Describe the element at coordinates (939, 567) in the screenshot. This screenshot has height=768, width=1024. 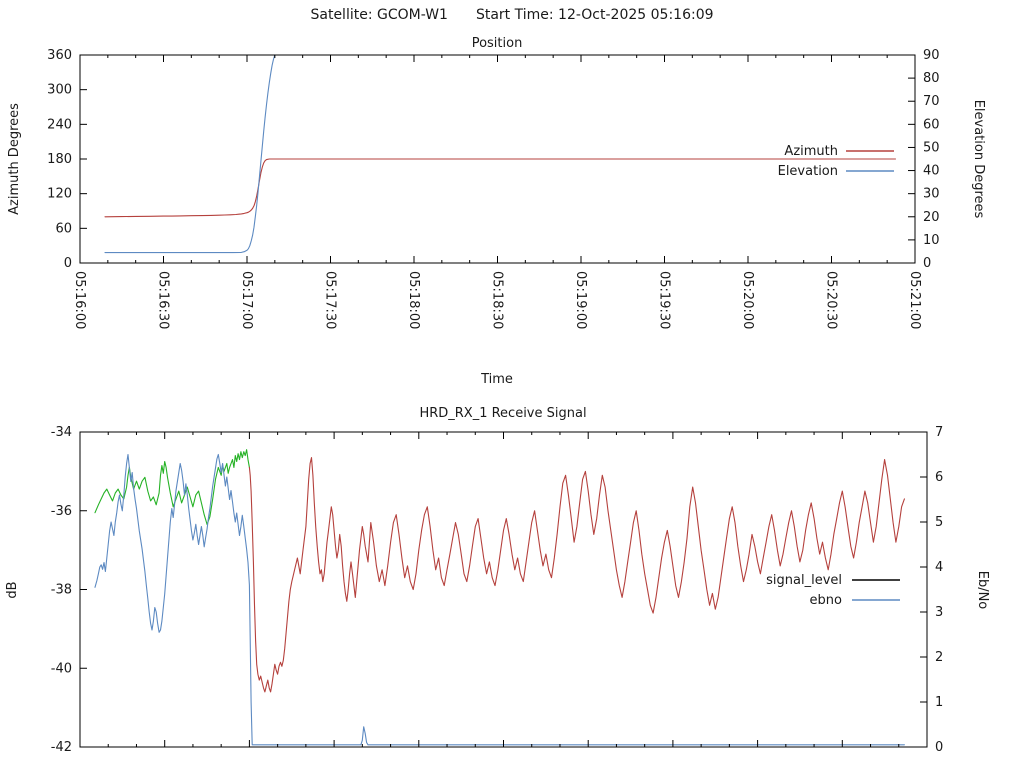
I see `y-right-tick-label: 4` at that location.